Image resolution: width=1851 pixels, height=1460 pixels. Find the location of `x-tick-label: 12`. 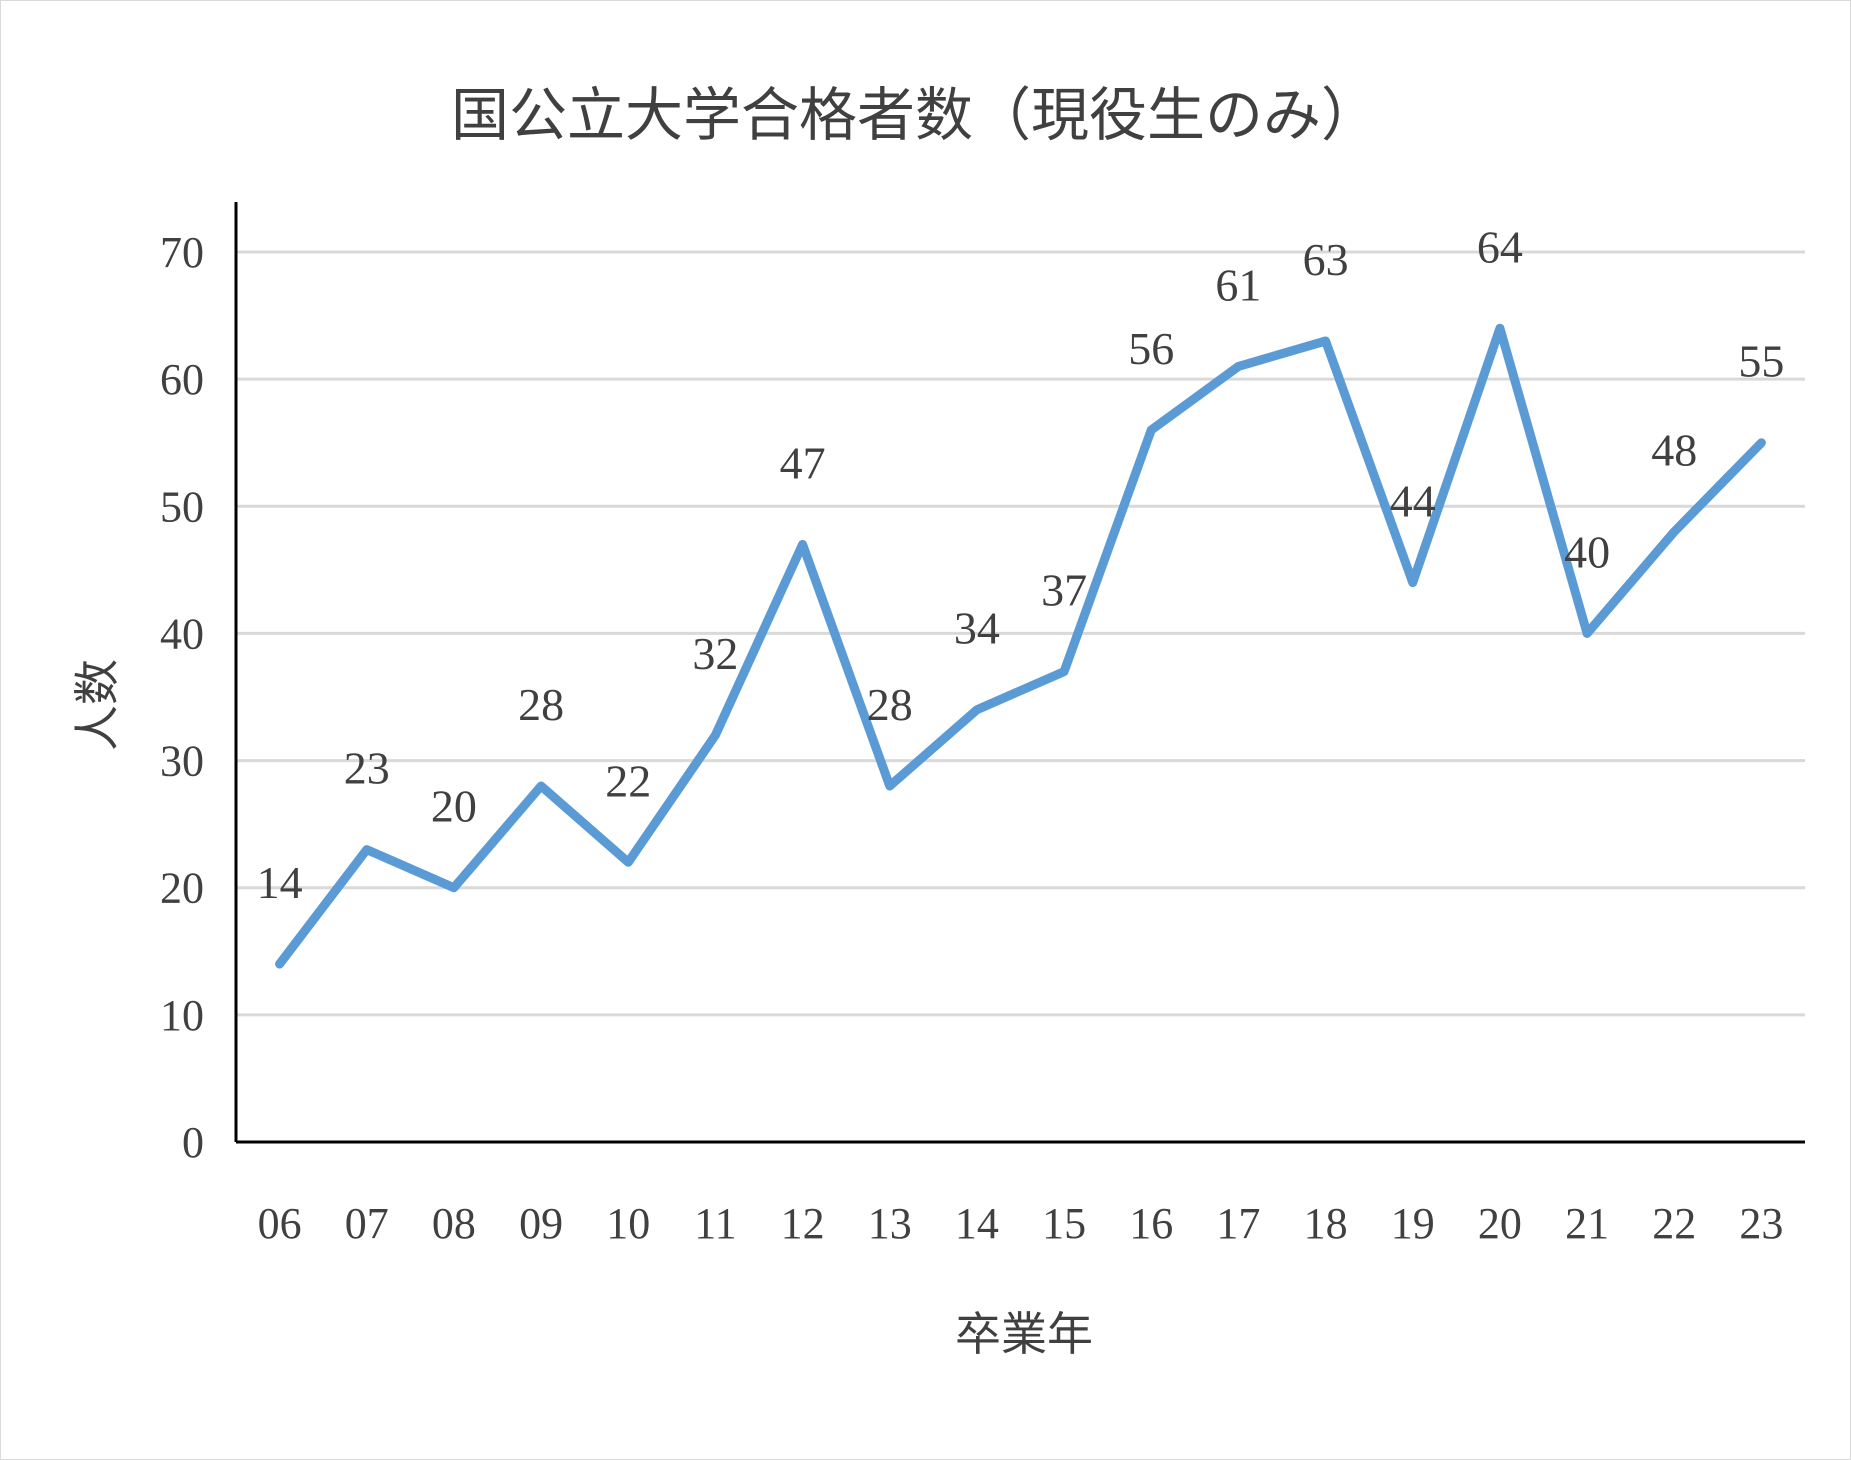

x-tick-label: 12 is located at coordinates (803, 1223).